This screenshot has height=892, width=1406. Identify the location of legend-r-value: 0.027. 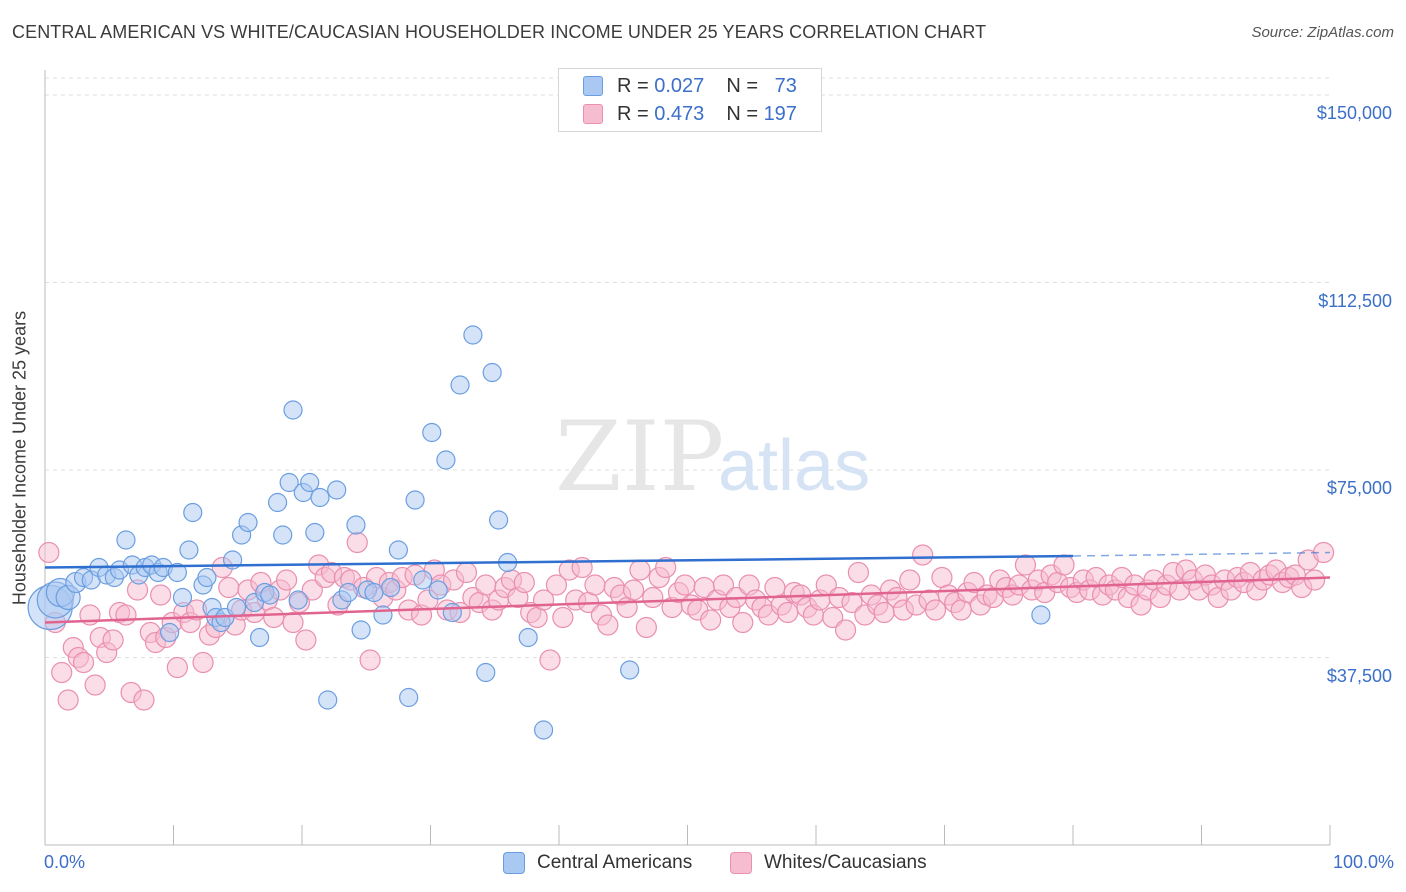
(679, 85).